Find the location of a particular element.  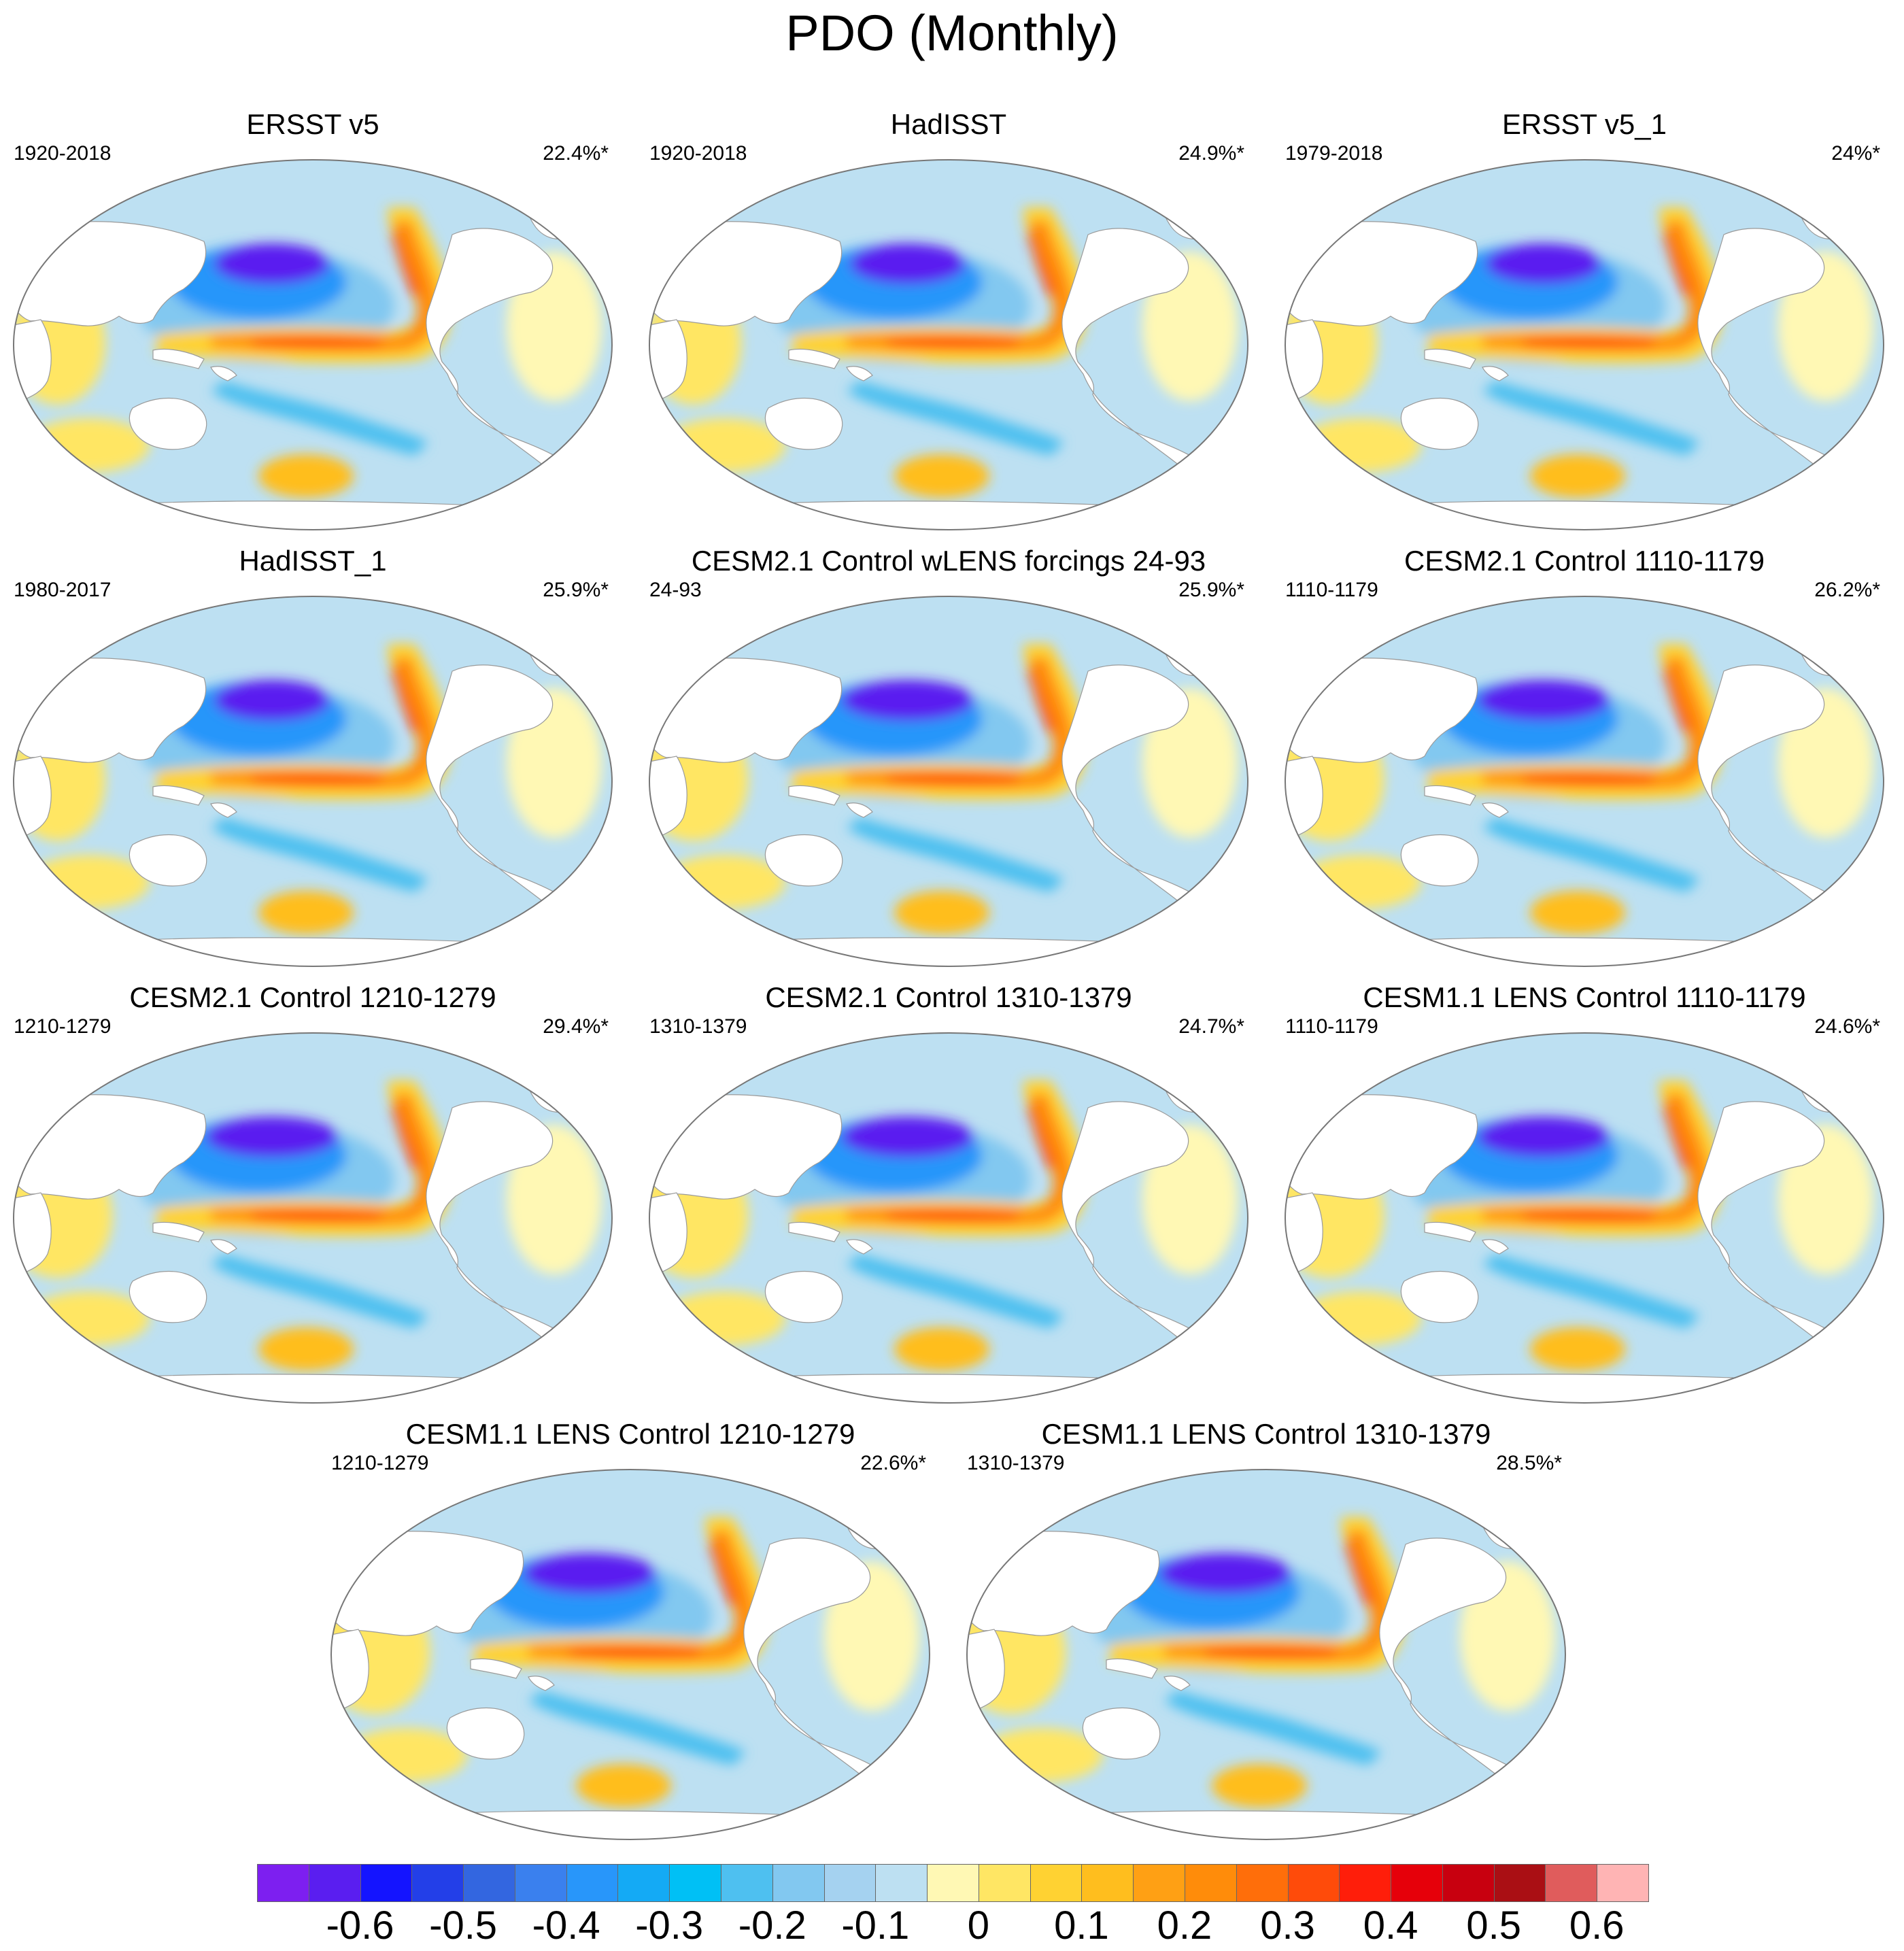

explained-variance: 25.9%* is located at coordinates (1211, 590).